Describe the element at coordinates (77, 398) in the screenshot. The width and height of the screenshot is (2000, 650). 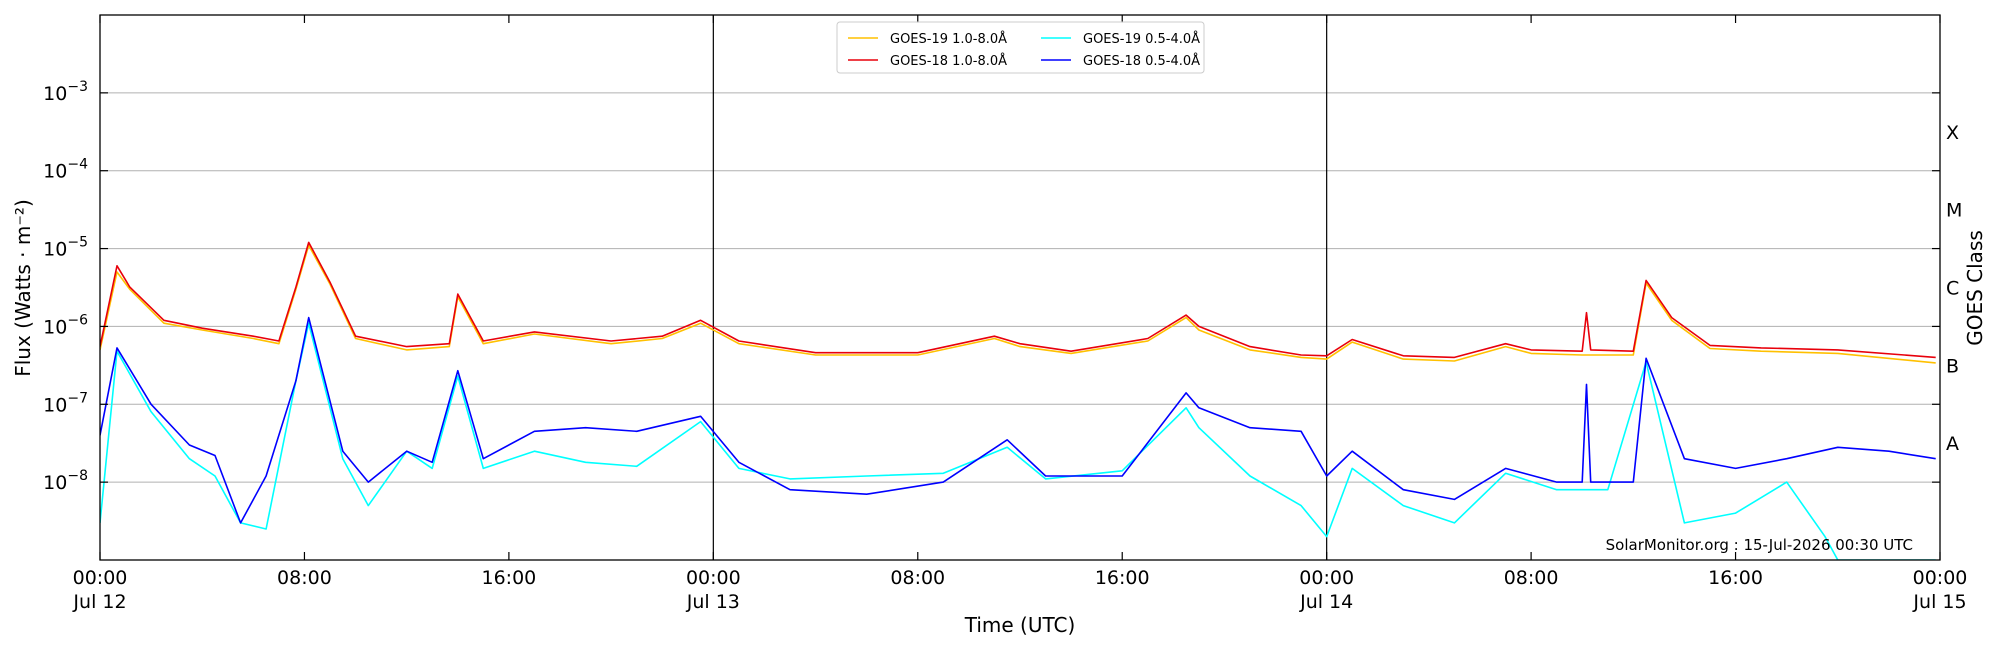
I see `y-tick-exponent: −7` at that location.